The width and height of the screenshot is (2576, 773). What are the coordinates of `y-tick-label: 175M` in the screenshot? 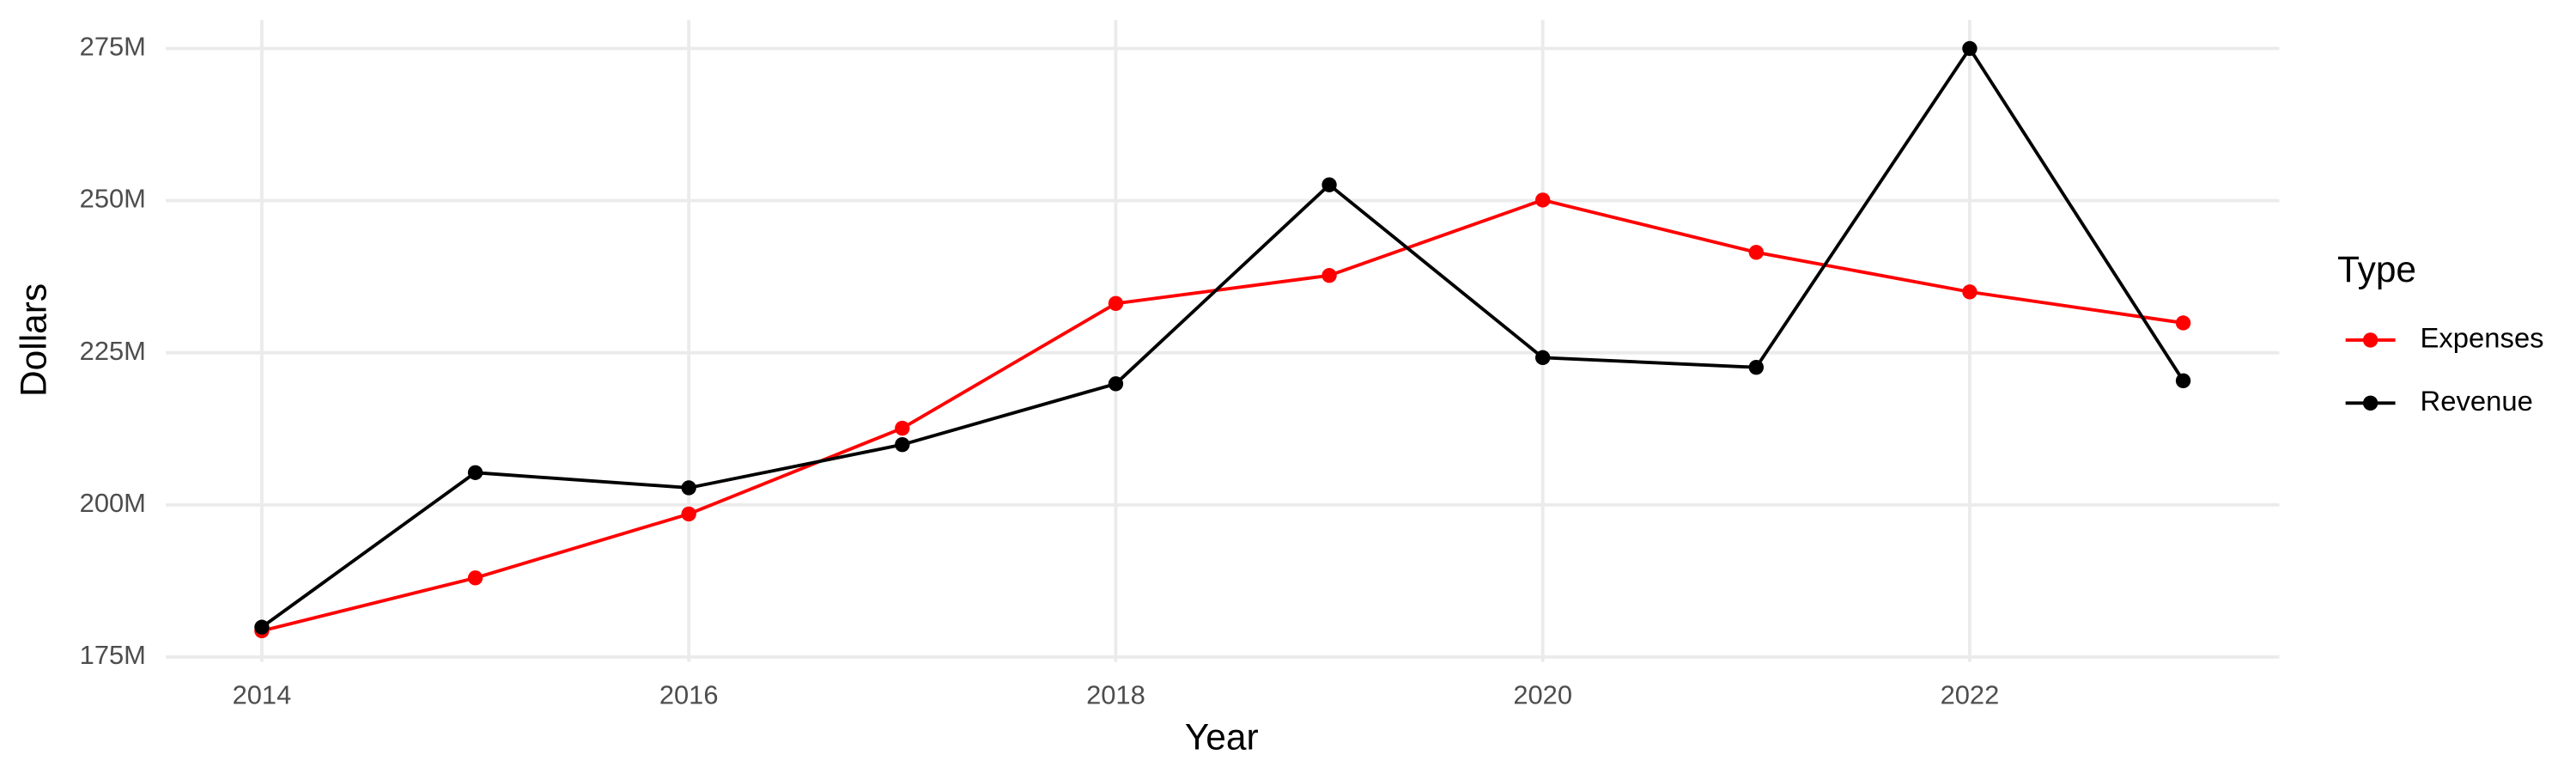 It's located at (113, 655).